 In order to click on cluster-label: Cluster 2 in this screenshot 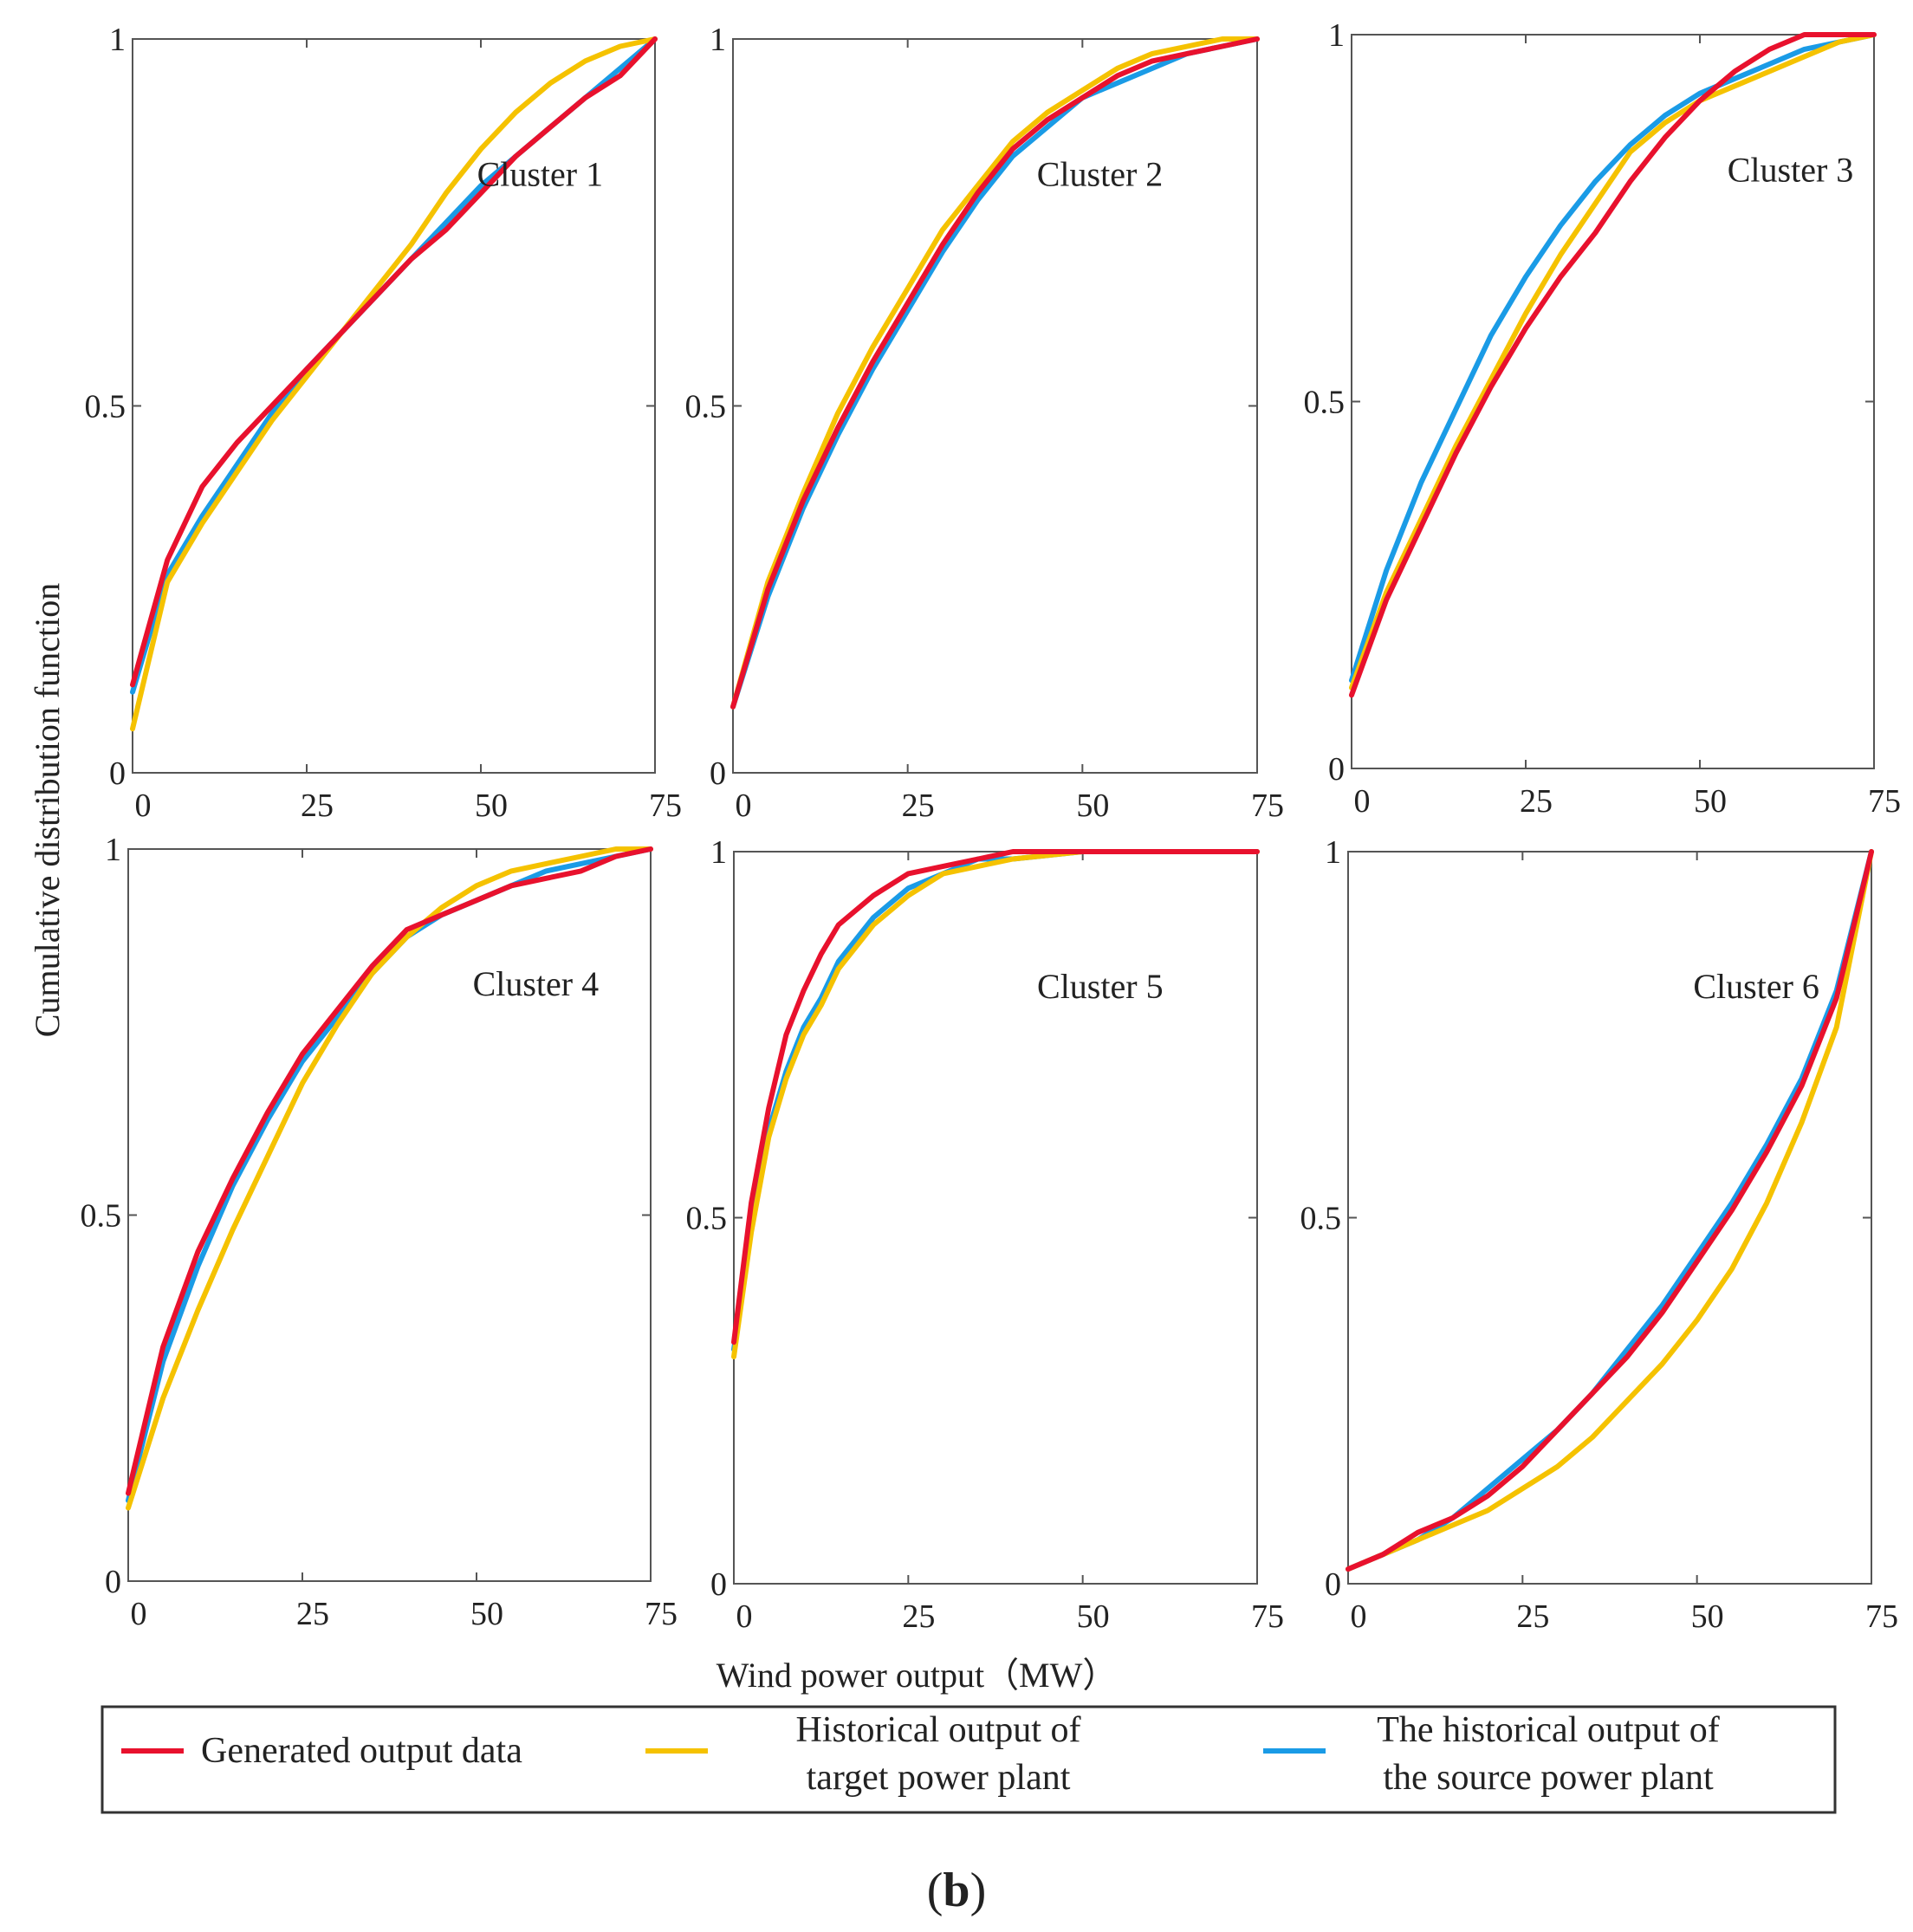, I will do `click(1100, 174)`.